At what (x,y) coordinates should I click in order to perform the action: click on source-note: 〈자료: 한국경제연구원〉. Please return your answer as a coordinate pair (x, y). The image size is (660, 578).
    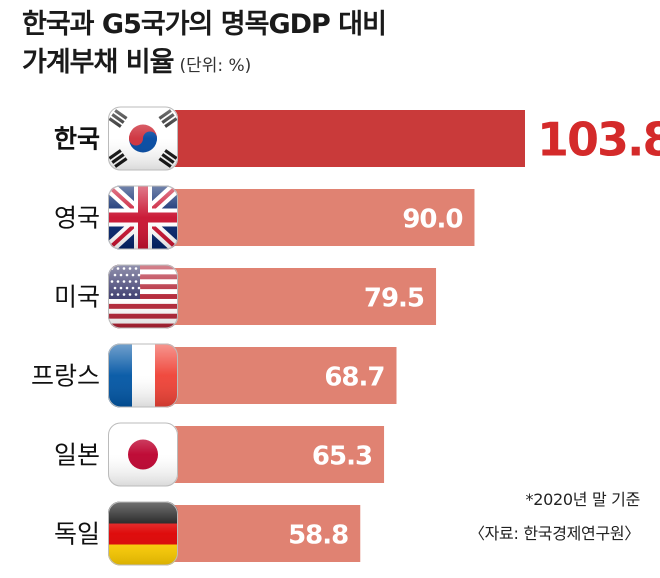
    Looking at the image, I should click on (554, 533).